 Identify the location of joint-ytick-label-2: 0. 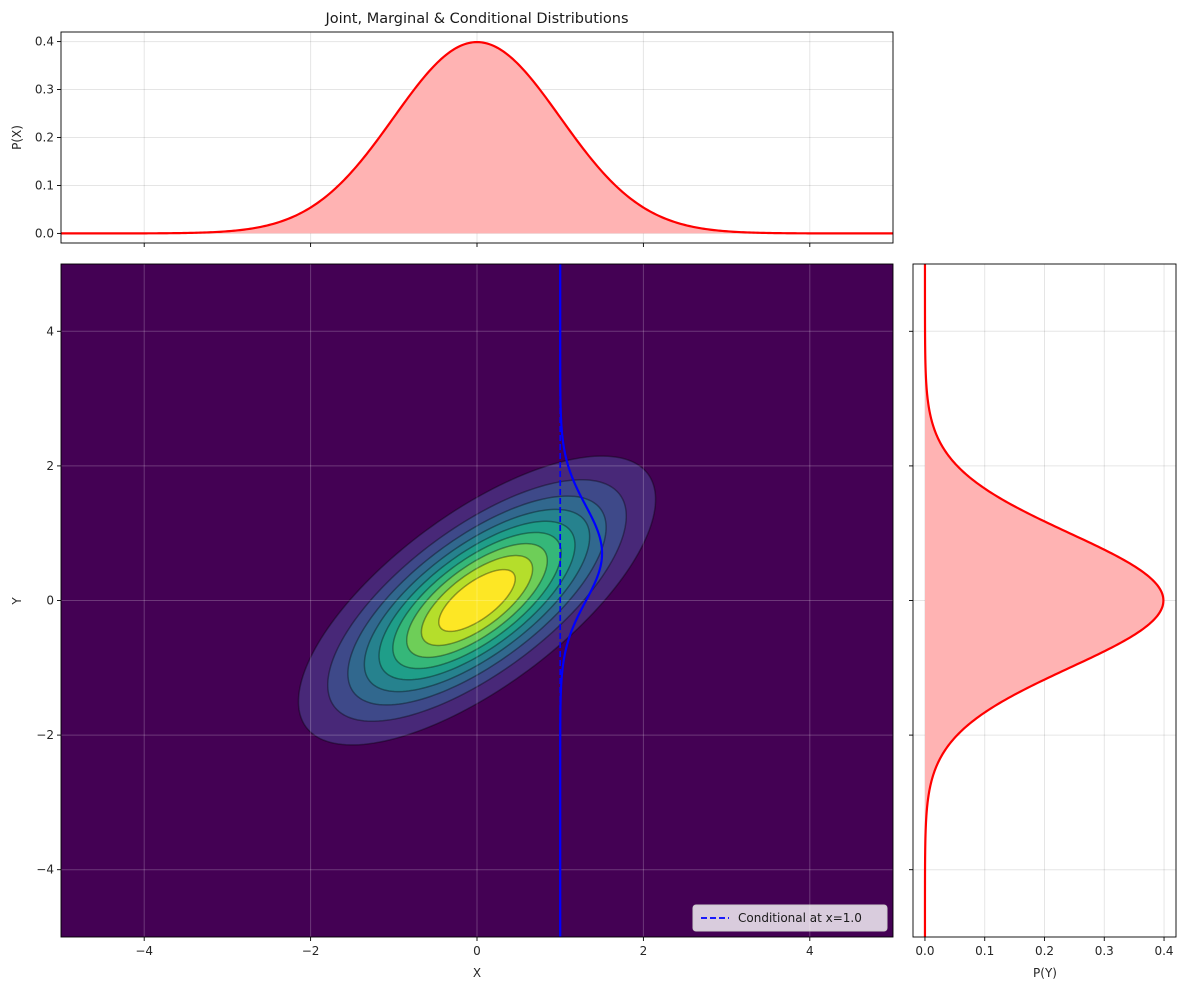
(50, 601).